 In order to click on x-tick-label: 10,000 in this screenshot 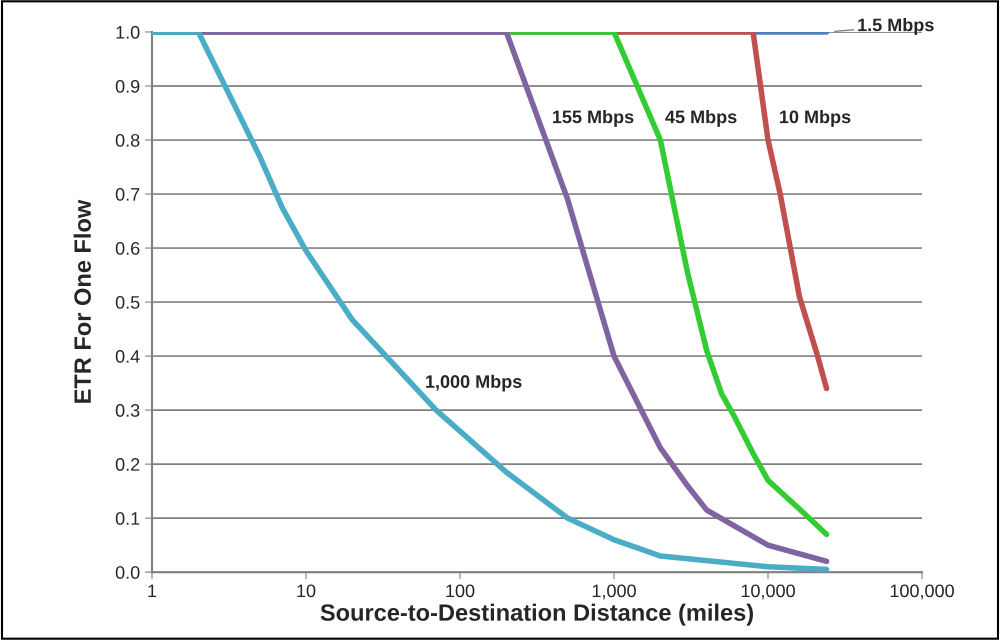, I will do `click(768, 592)`.